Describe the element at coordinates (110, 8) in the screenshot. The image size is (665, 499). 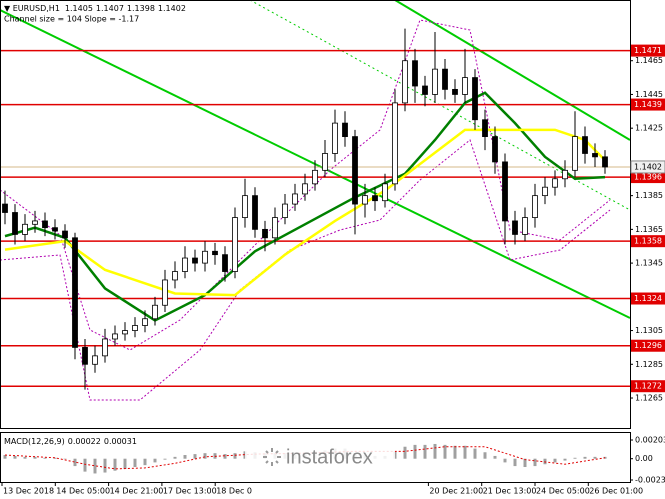
I see `header-value: 1.1407` at that location.